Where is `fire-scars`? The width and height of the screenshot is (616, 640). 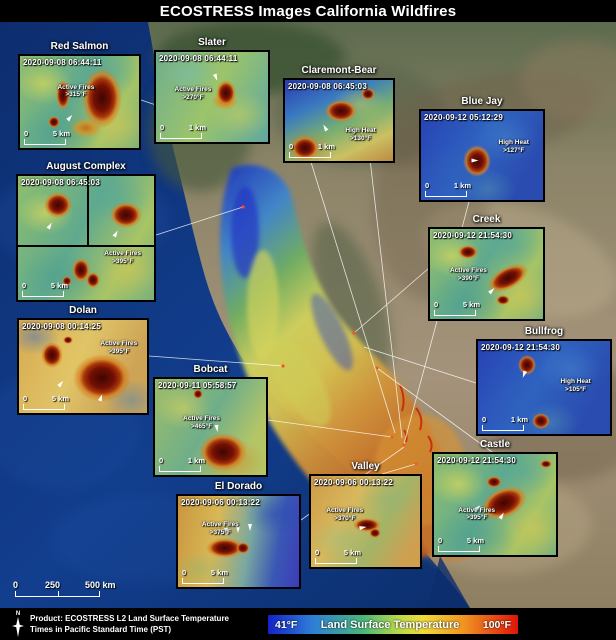 fire-scars is located at coordinates (416, 418).